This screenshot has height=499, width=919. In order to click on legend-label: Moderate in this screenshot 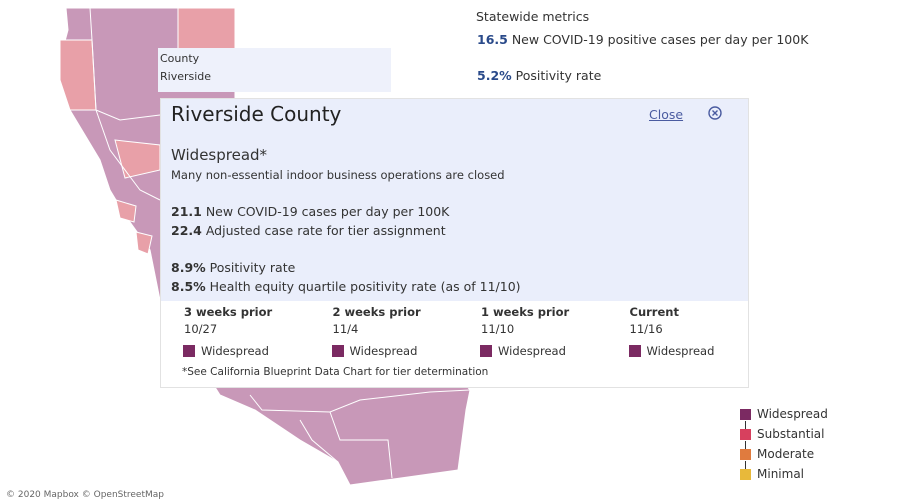, I will do `click(786, 454)`.